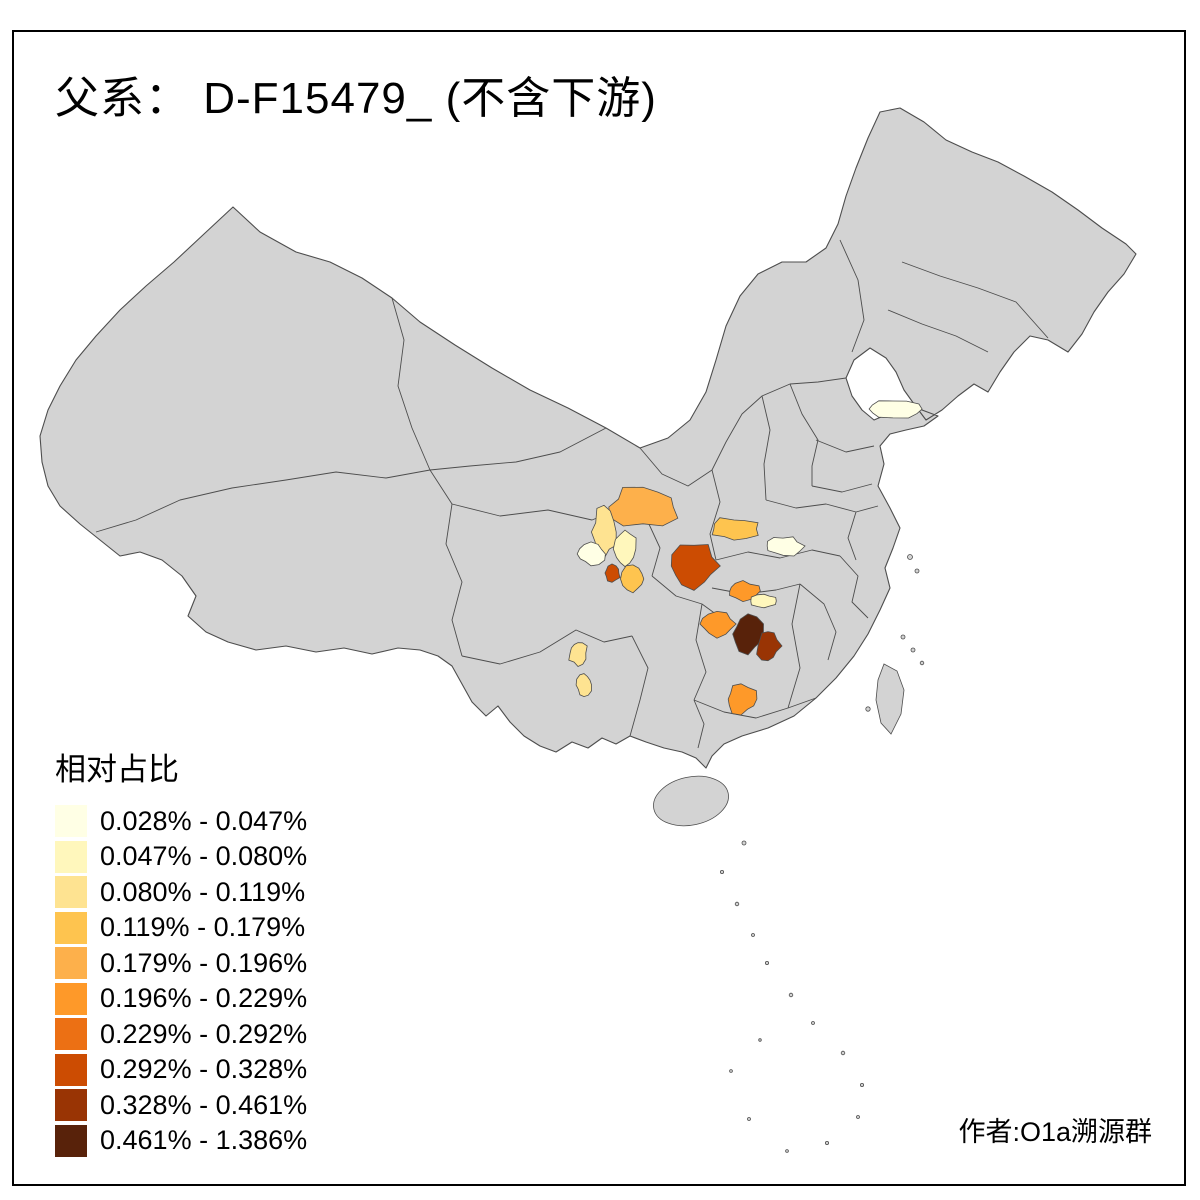 The image size is (1200, 1200). I want to click on highlighted-regions, so click(745, 558).